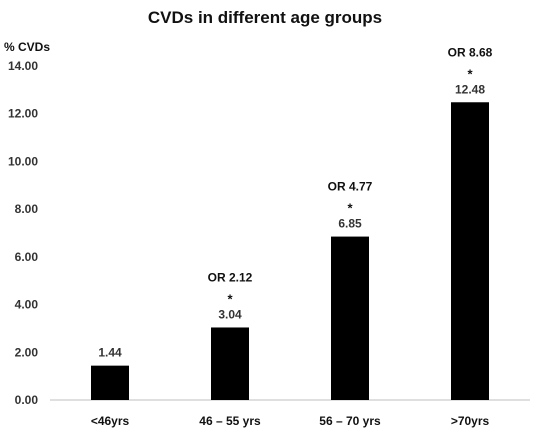 The width and height of the screenshot is (550, 432). I want to click on y-tick-label: 14.00, so click(23, 66).